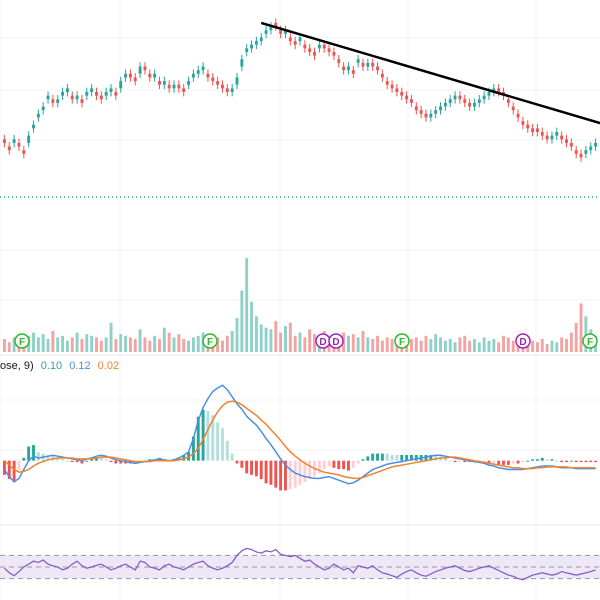  I want to click on macd-legend-prefix: ose, 9), so click(17, 366).